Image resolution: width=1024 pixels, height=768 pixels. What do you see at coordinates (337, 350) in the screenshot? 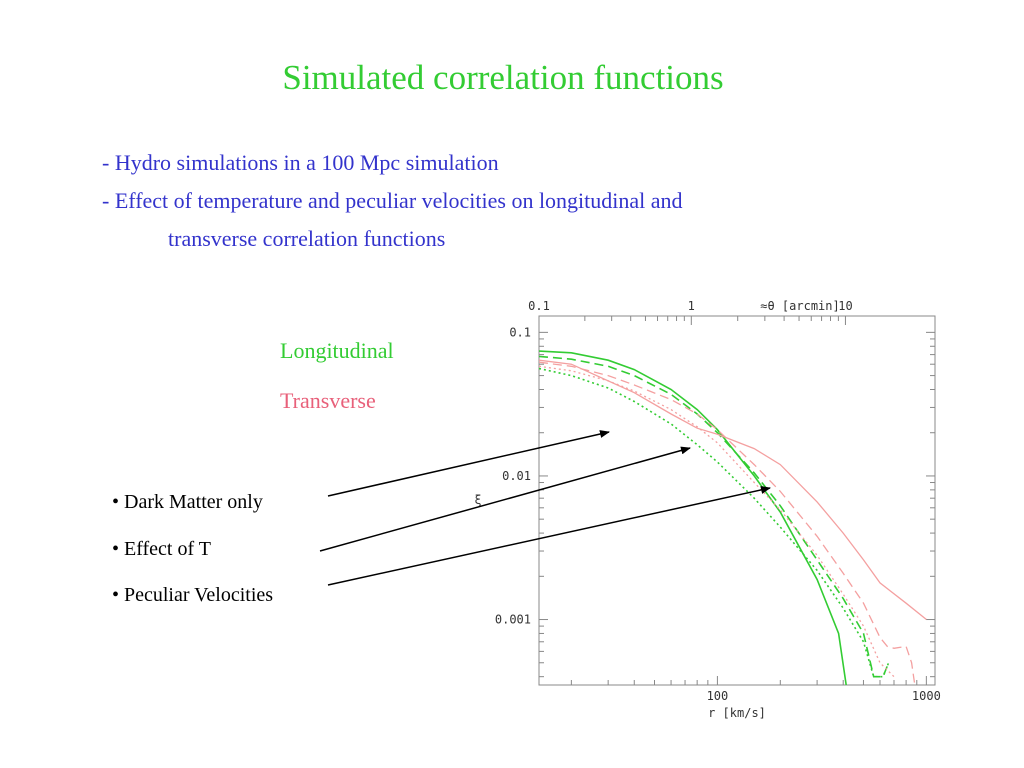
I see `legend-longitudinal: Longitudinal` at bounding box center [337, 350].